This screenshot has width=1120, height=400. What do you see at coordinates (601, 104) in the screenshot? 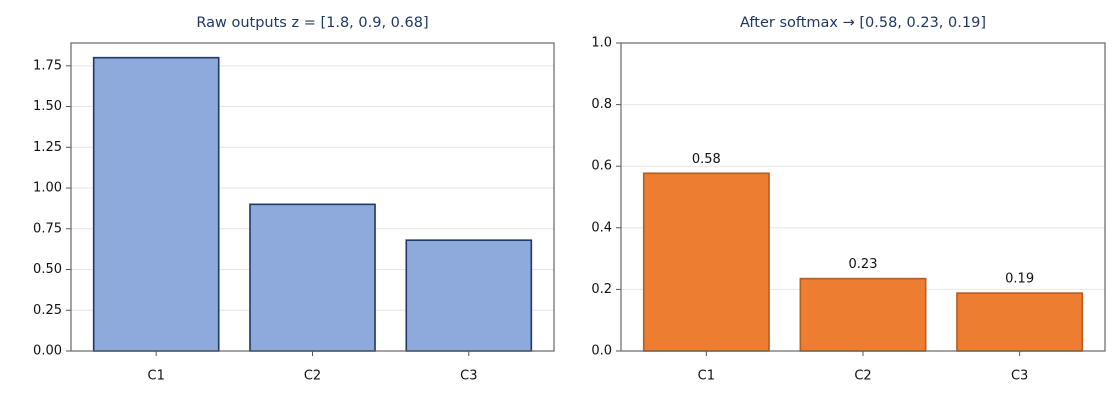
I see `y-tick-label: 0.8` at bounding box center [601, 104].